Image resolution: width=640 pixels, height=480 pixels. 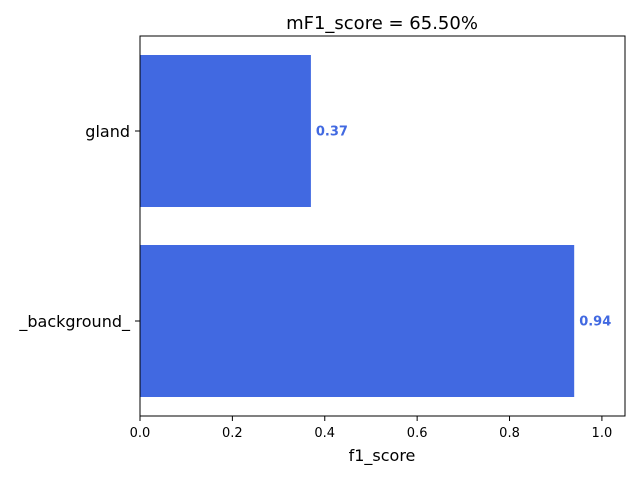 What do you see at coordinates (324, 433) in the screenshot?
I see `x-tick-label: 0.4` at bounding box center [324, 433].